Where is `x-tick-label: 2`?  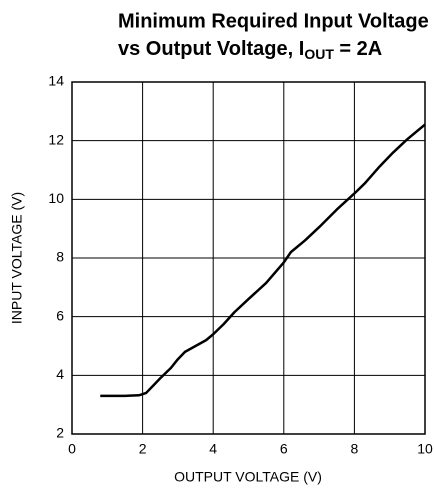
x-tick-label: 2 is located at coordinates (143, 449).